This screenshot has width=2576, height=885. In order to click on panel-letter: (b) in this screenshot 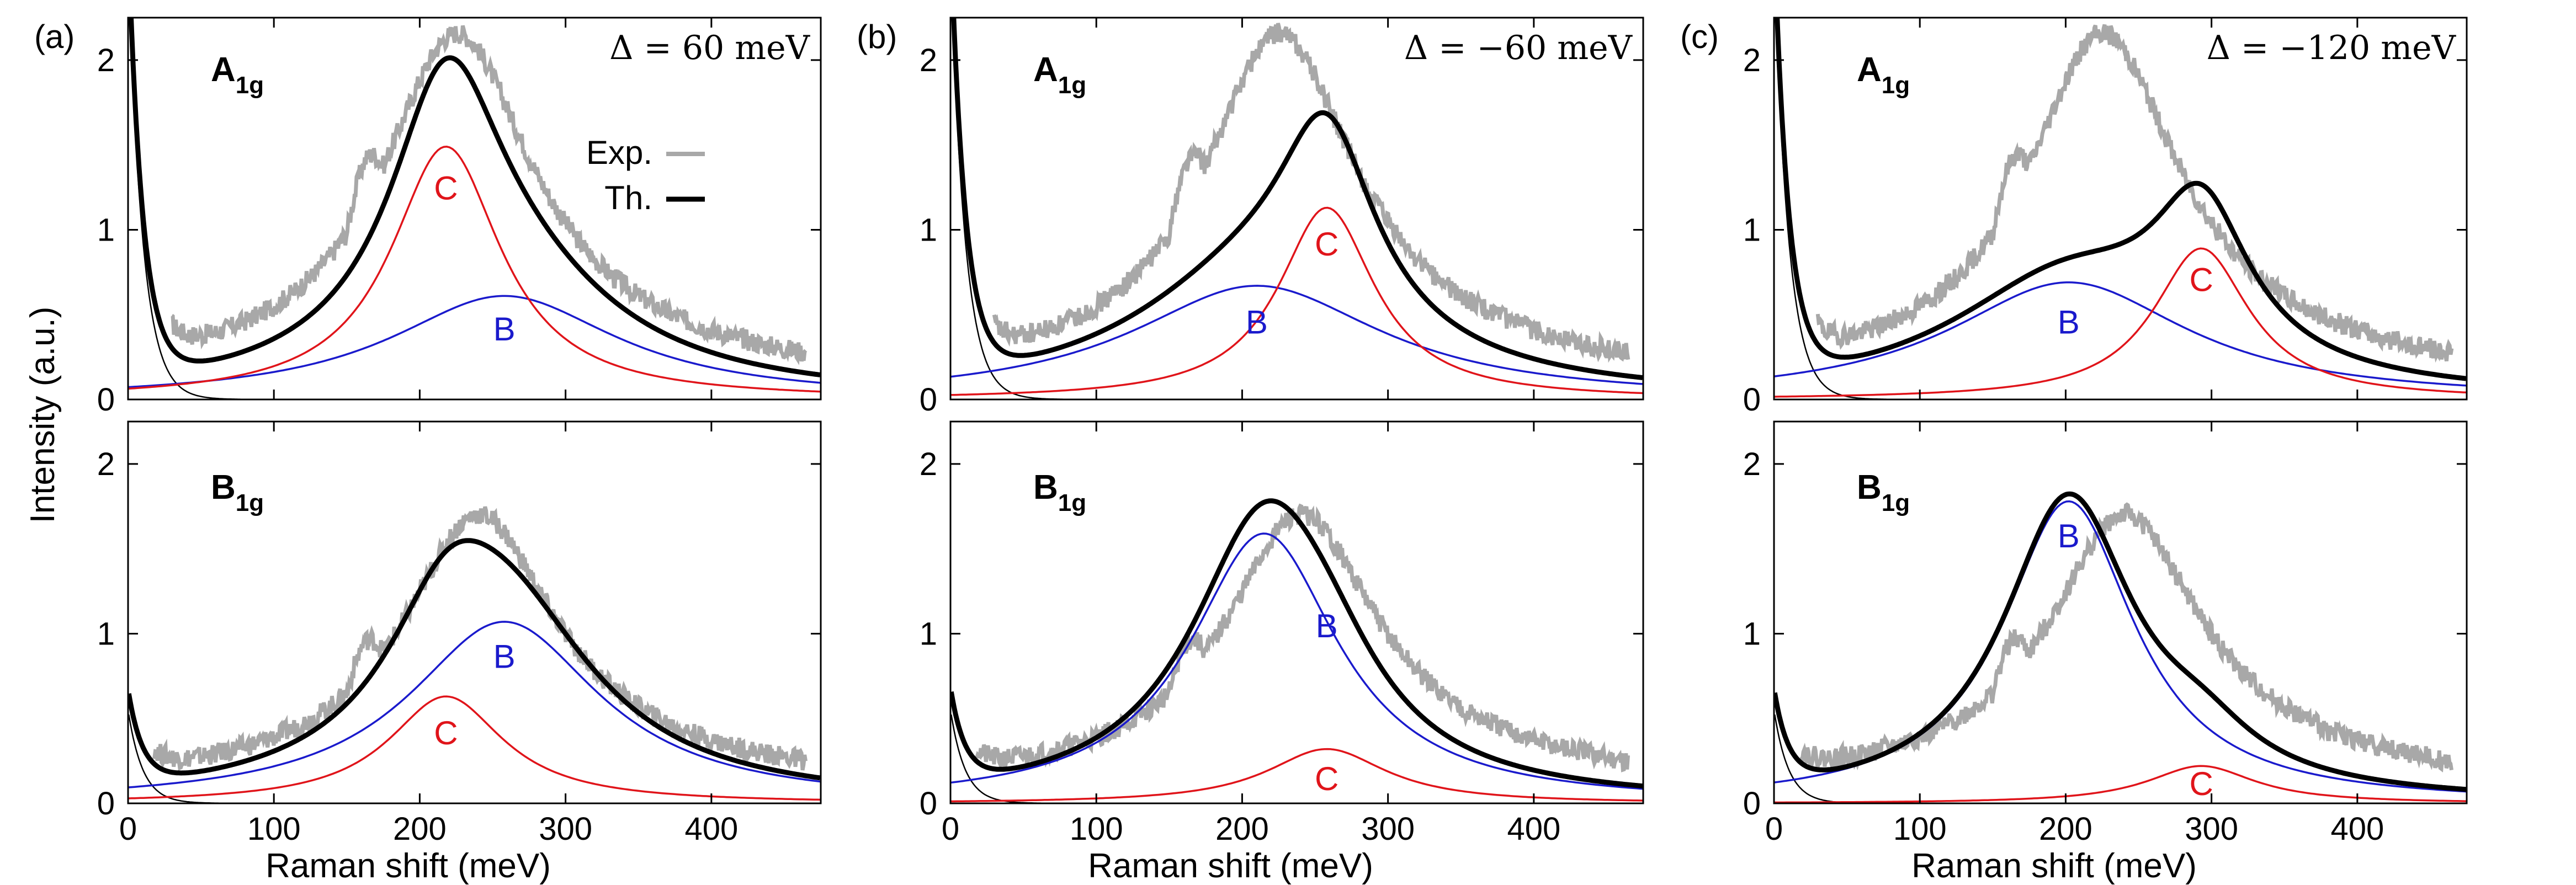, I will do `click(877, 36)`.